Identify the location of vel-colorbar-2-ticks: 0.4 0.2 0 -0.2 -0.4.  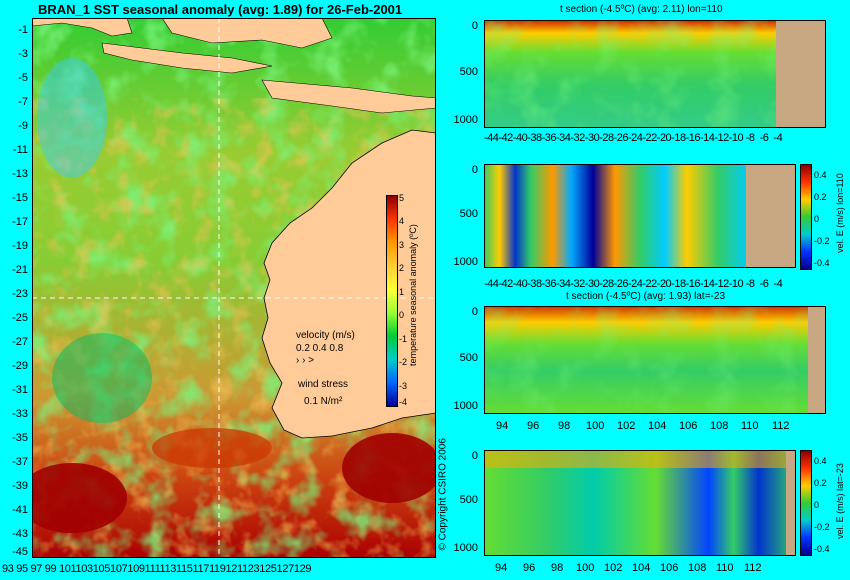
(822, 505).